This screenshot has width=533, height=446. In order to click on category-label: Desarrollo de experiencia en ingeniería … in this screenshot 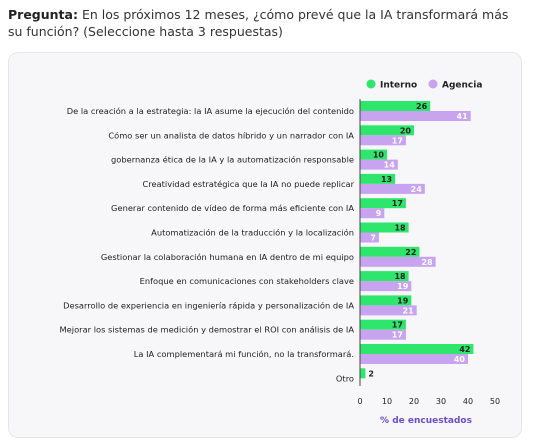, I will do `click(208, 305)`.